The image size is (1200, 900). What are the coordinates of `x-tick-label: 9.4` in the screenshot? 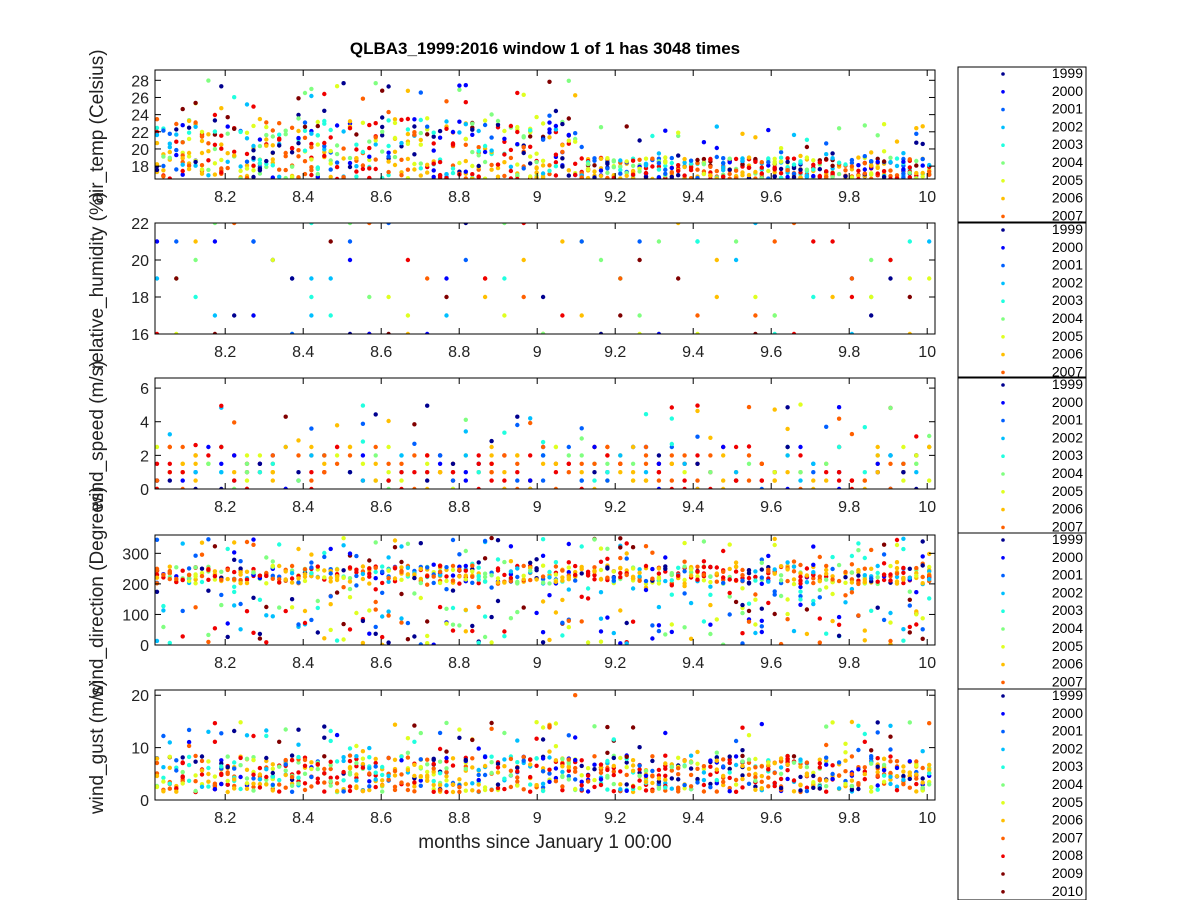 It's located at (693, 197).